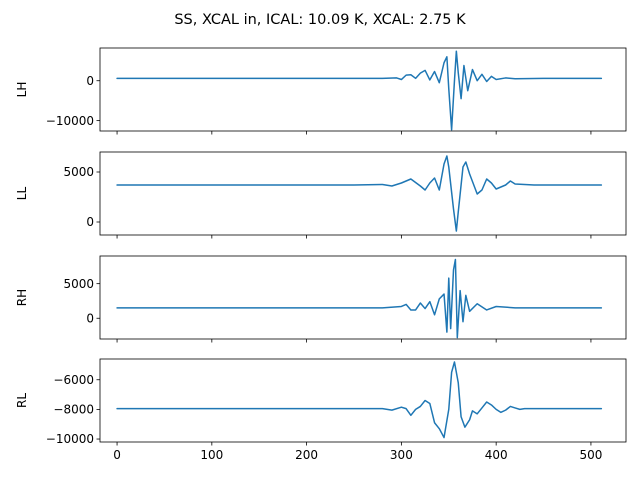 Image resolution: width=640 pixels, height=480 pixels. What do you see at coordinates (359, 400) in the screenshot?
I see `series-line-rl` at bounding box center [359, 400].